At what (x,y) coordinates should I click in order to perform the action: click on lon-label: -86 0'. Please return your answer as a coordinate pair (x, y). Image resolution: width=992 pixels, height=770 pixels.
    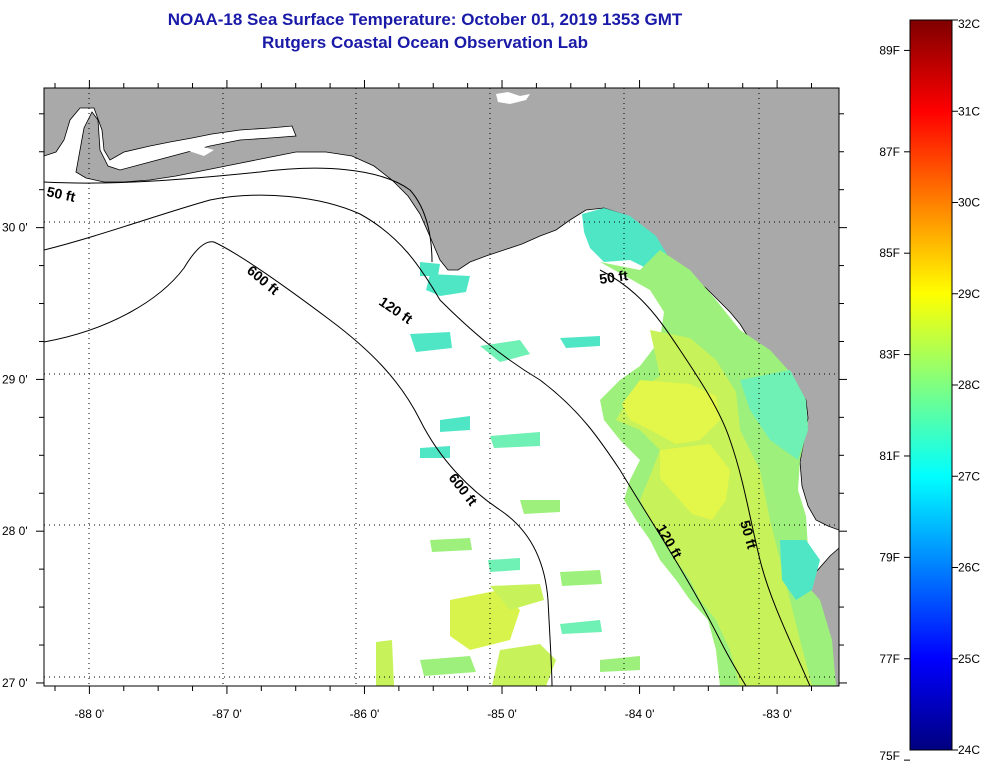
    Looking at the image, I should click on (365, 714).